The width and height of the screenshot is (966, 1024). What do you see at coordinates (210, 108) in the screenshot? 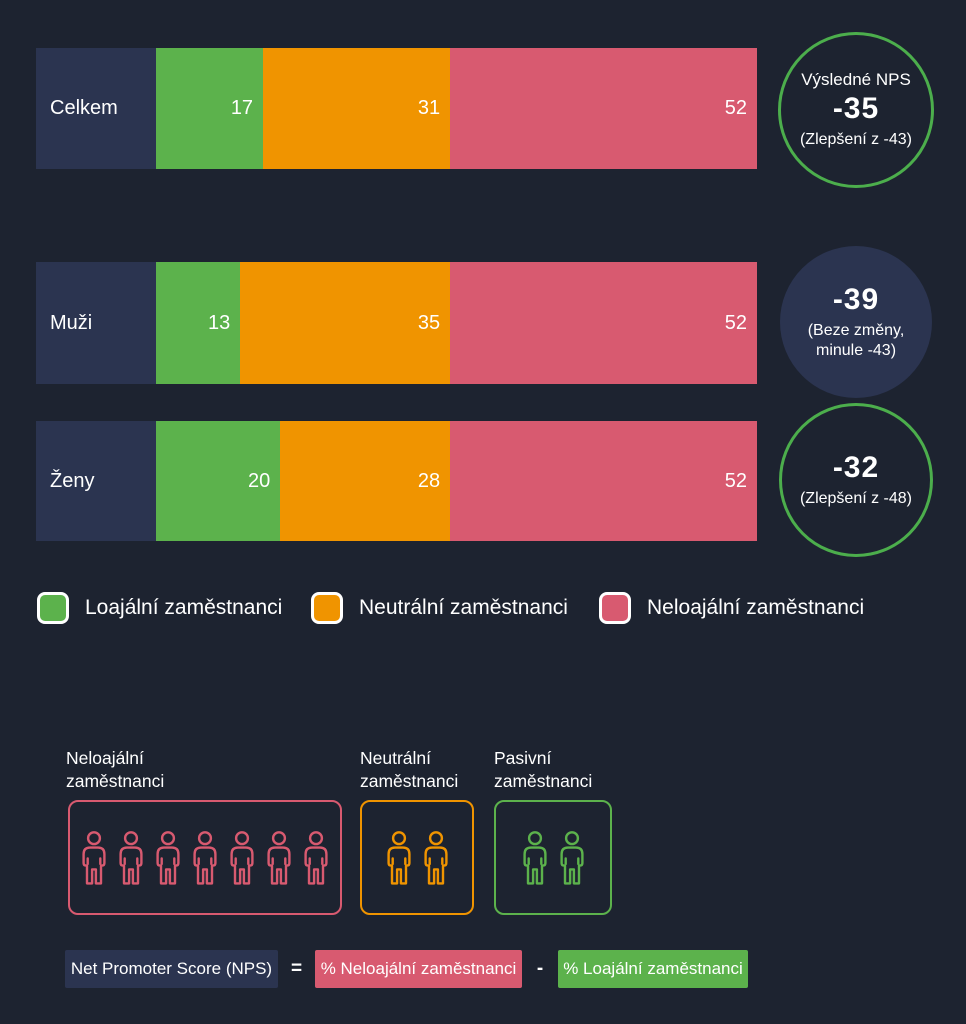
I see `bar-segment: 17` at bounding box center [210, 108].